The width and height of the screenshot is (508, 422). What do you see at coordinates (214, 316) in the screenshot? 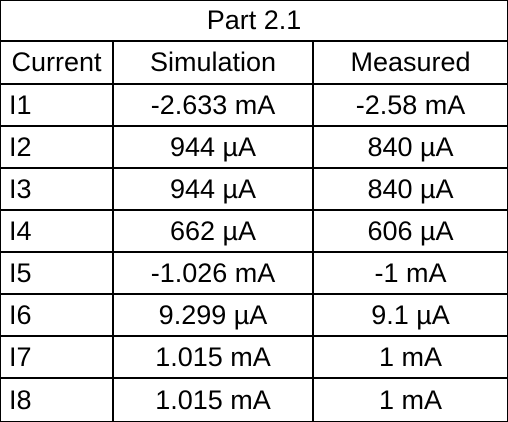
I see `simulation-value: 9.299 µA` at bounding box center [214, 316].